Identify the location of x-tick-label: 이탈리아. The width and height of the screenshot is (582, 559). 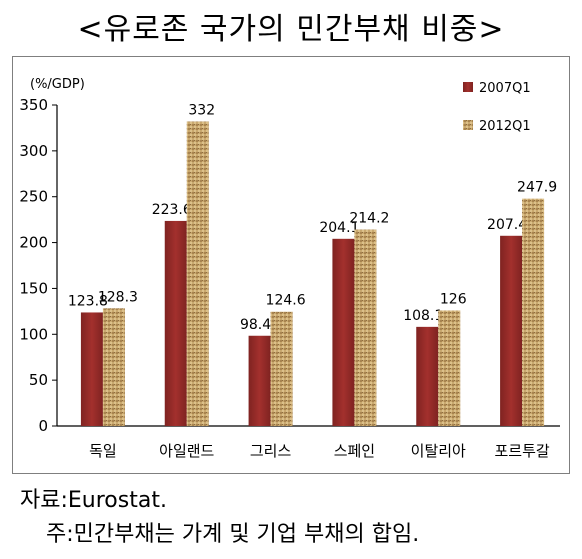
(438, 451).